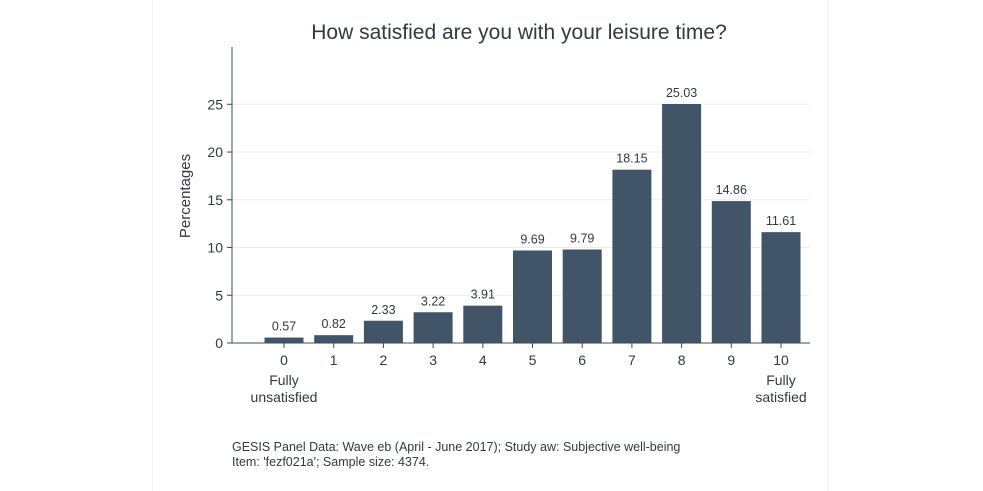 This screenshot has height=491, width=983. I want to click on x-tick-label-6: 6, so click(582, 360).